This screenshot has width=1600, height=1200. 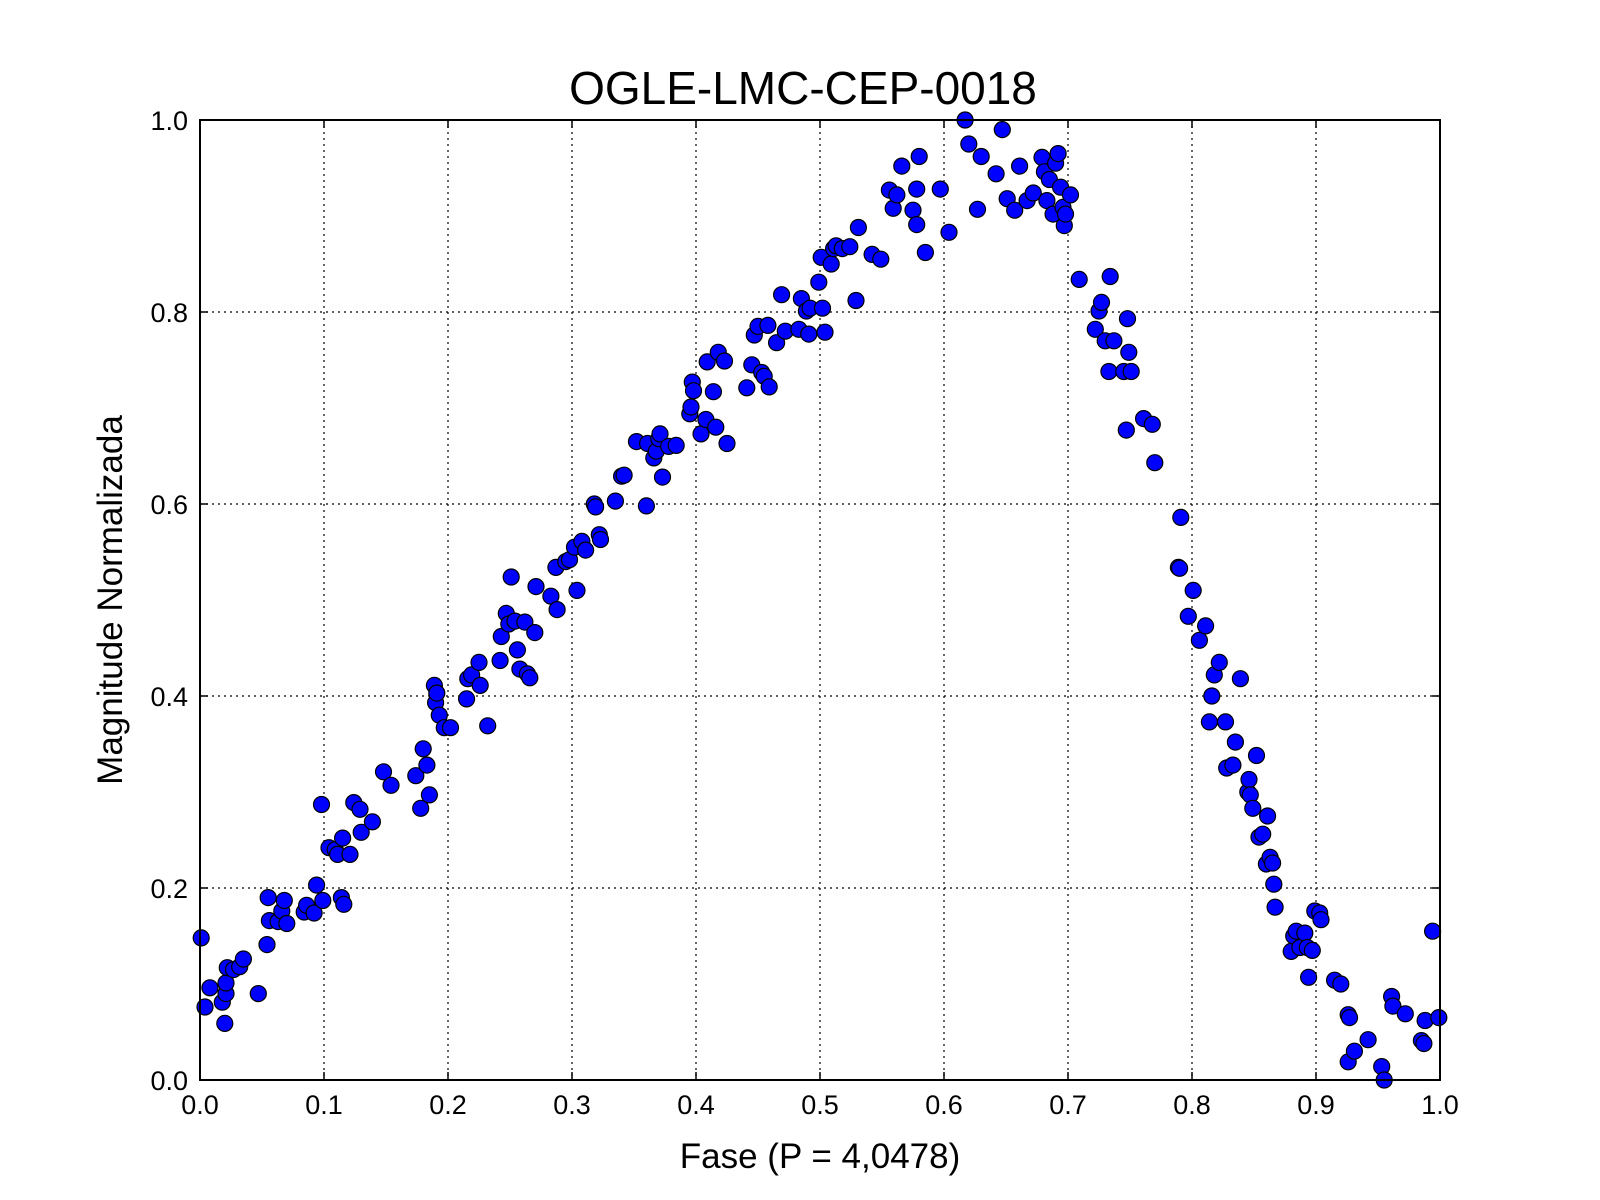 What do you see at coordinates (448, 1105) in the screenshot?
I see `x-tick-label: 0.2` at bounding box center [448, 1105].